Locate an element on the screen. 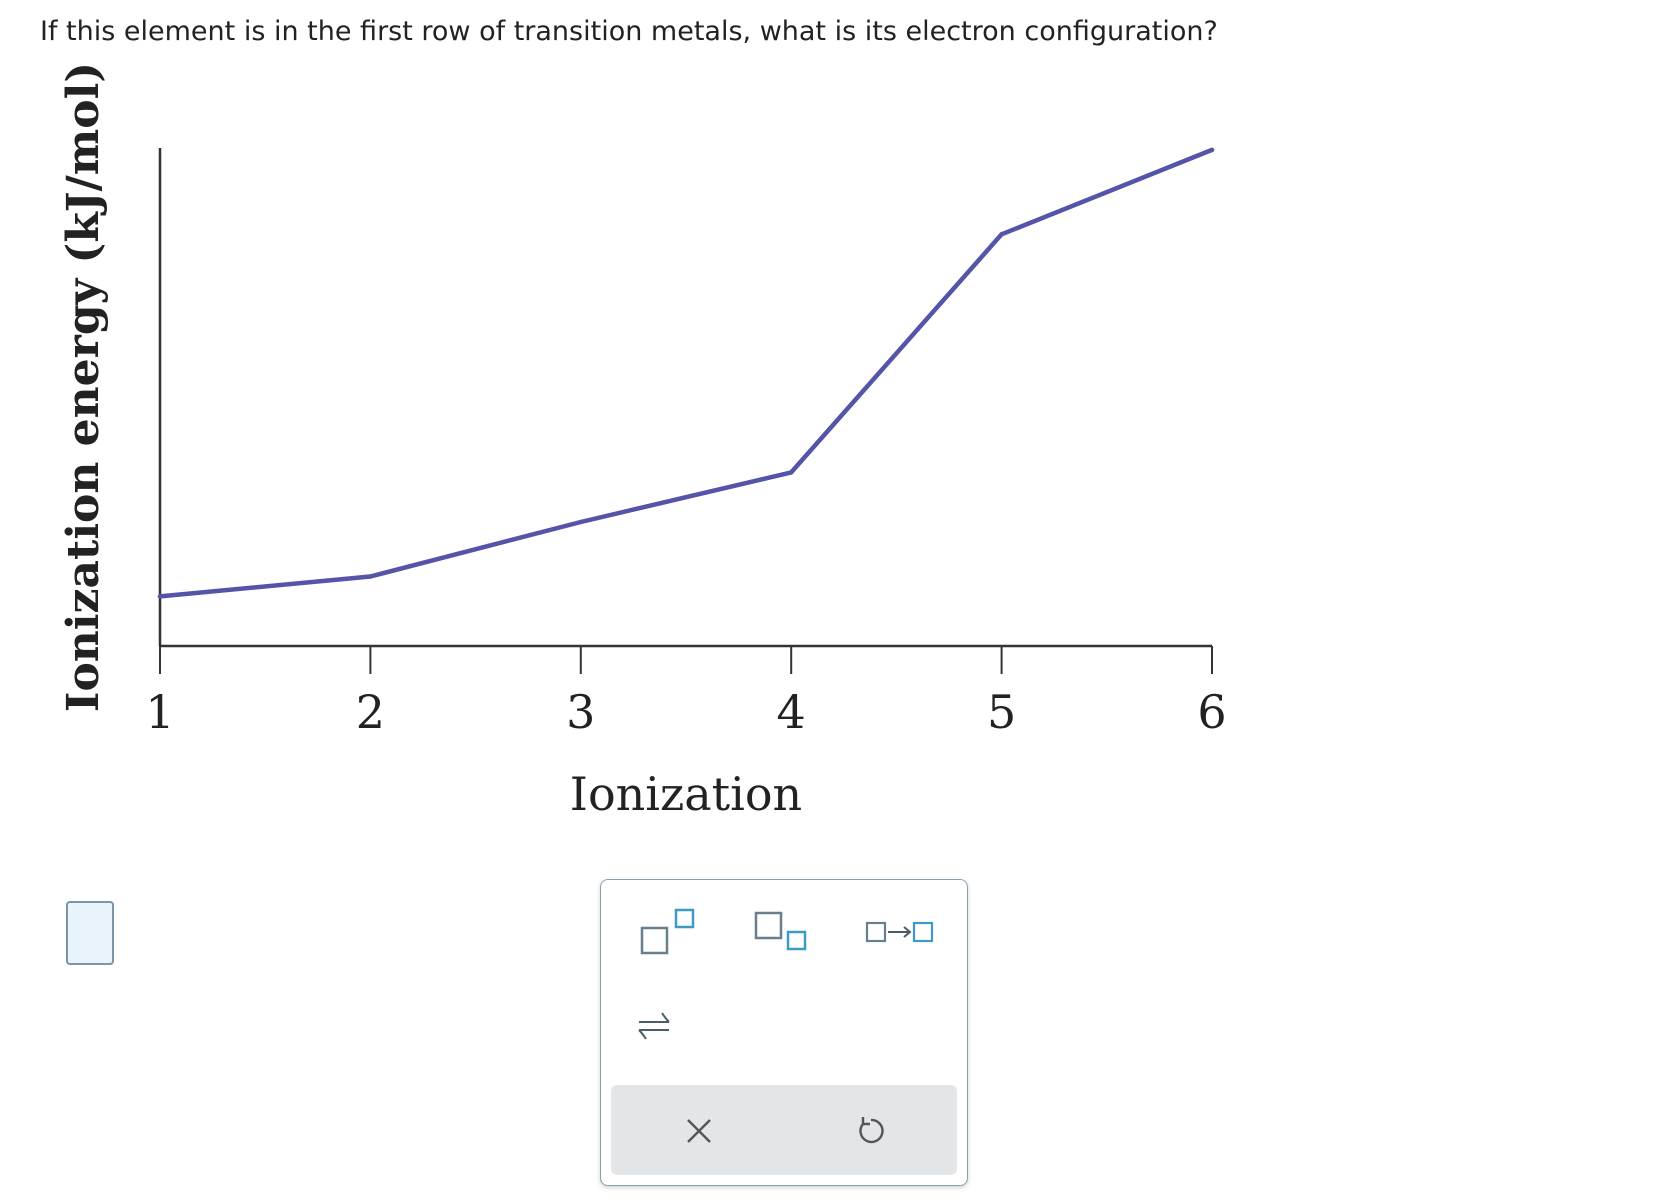 The image size is (1654, 1204). undo-button is located at coordinates (871, 1131).